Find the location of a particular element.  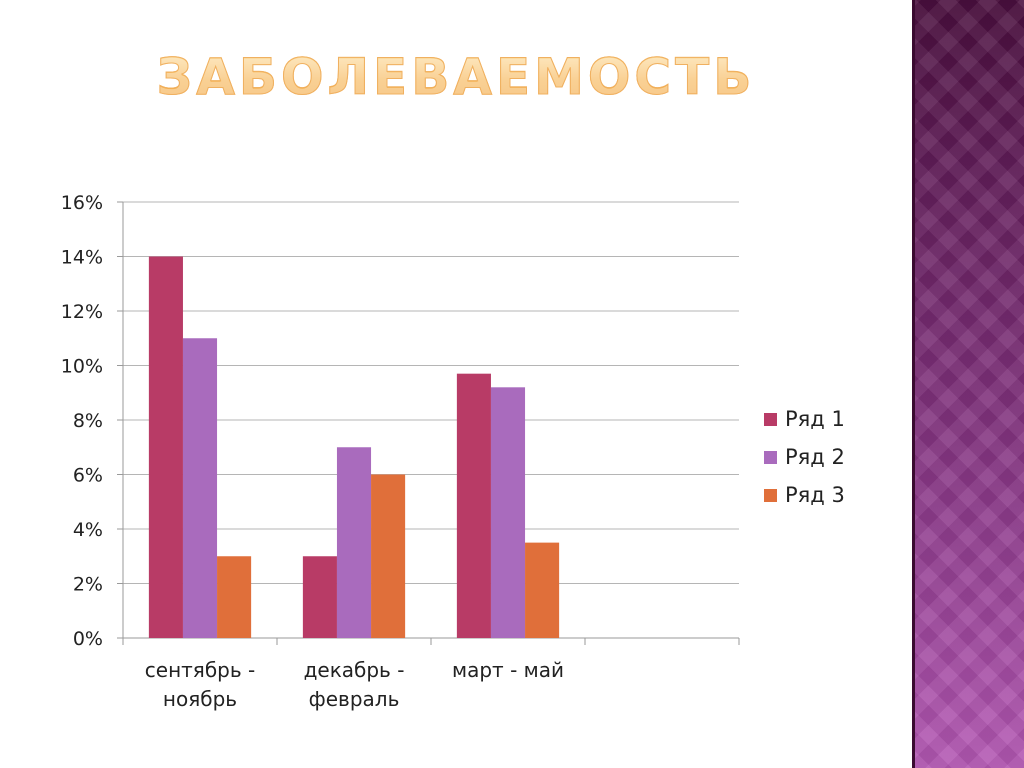

chart-legend: Ряд 1 Ряд 2 Ряд 3 is located at coordinates (834, 457).